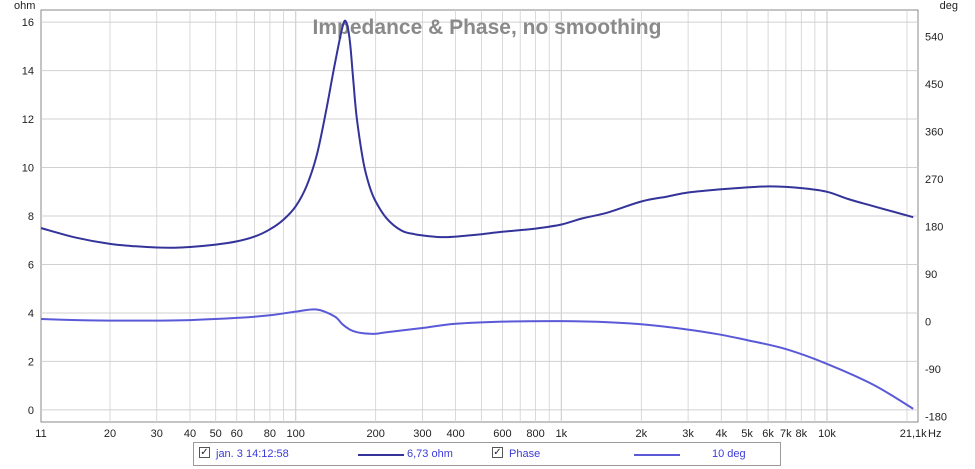  What do you see at coordinates (31, 411) in the screenshot?
I see `y-left-tick-label: 0` at bounding box center [31, 411].